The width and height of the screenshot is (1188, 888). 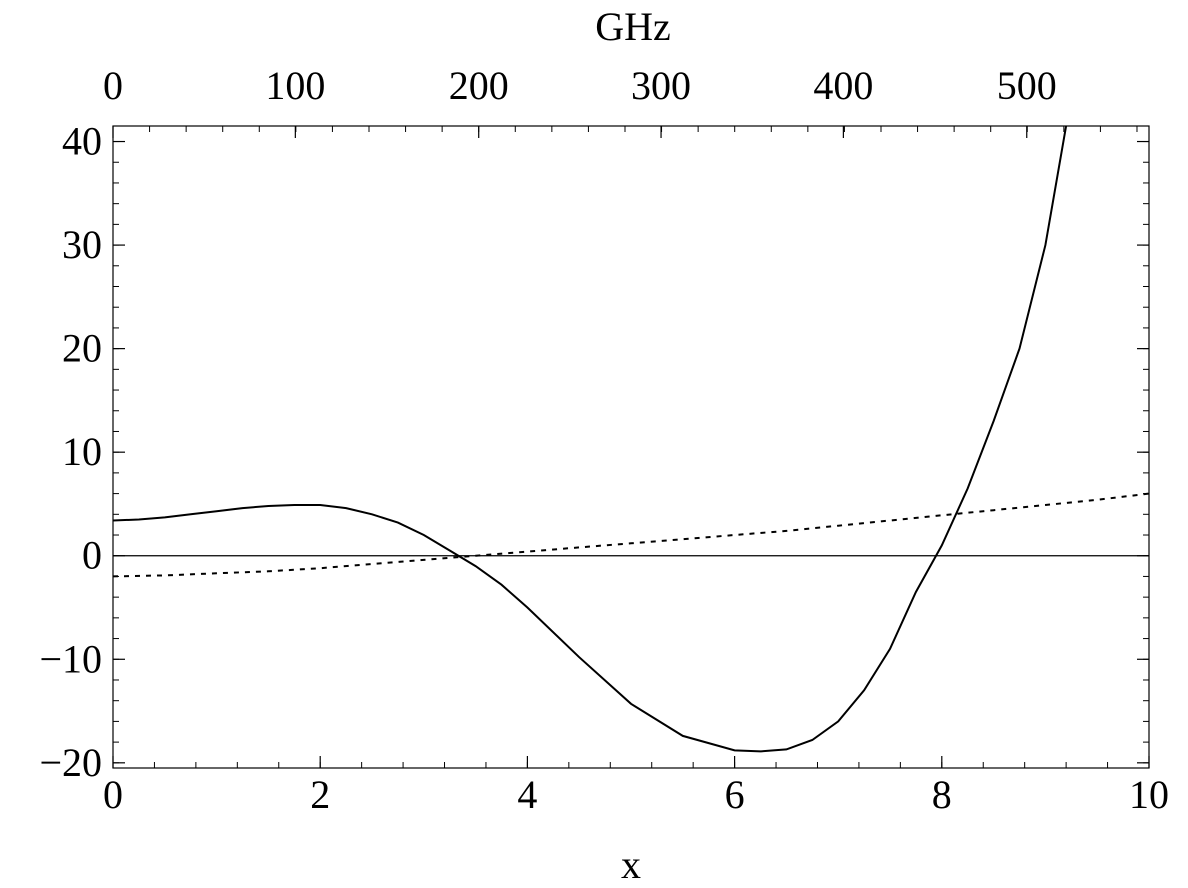 I want to click on x2-tick-label: 0, so click(x=113, y=85).